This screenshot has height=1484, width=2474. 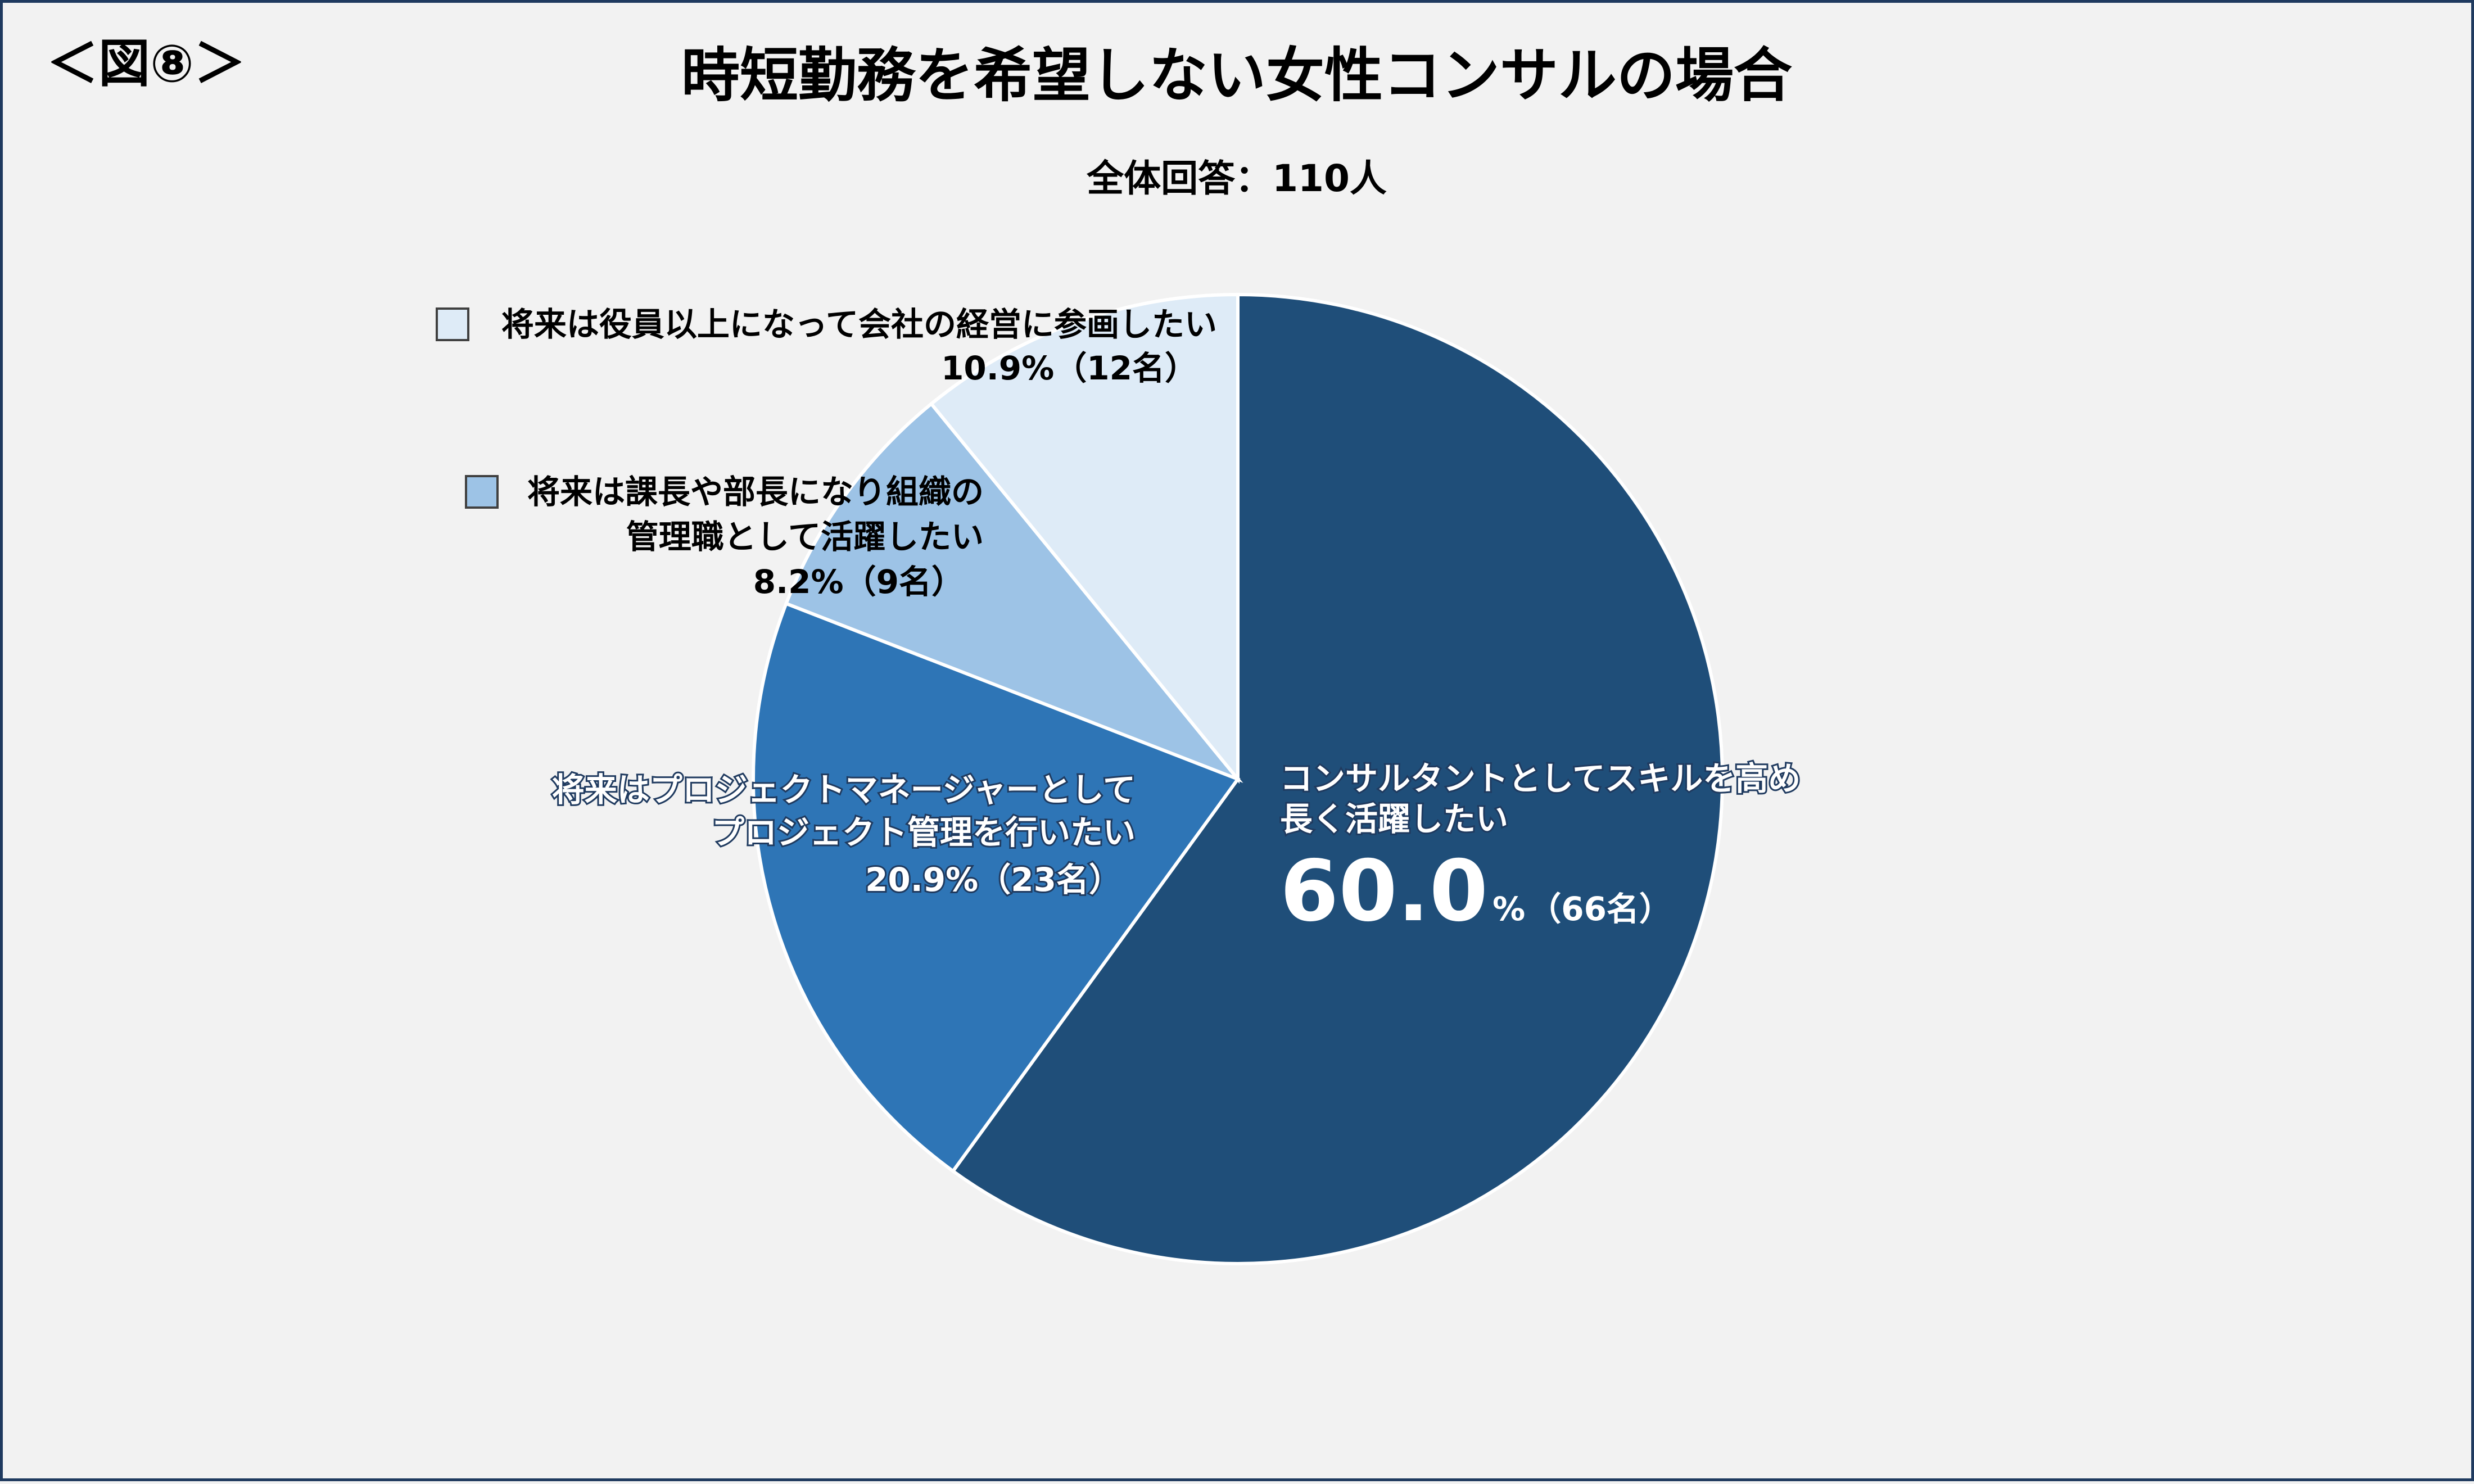 What do you see at coordinates (755, 492) in the screenshot?
I see `slice-2-label-line-1: 将来は課長や部長になり組織の` at bounding box center [755, 492].